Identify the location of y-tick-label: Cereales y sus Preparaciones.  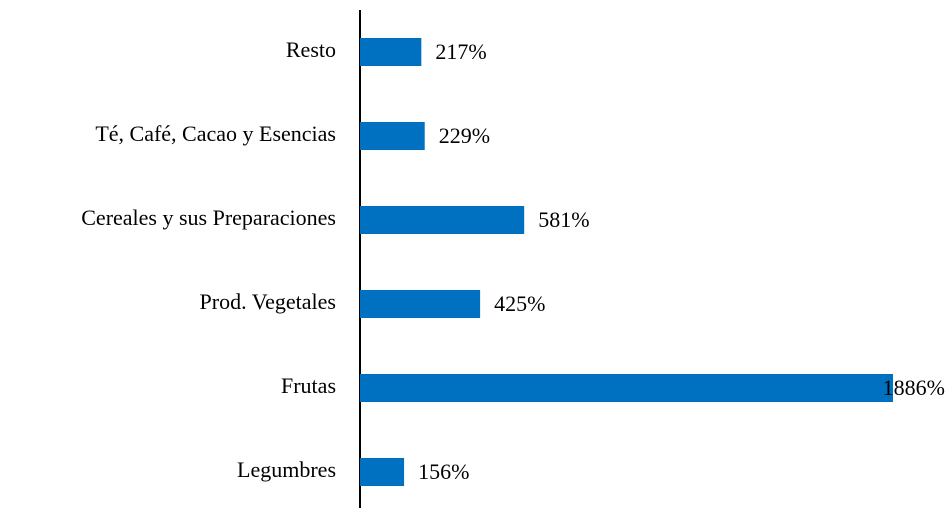
(208, 217).